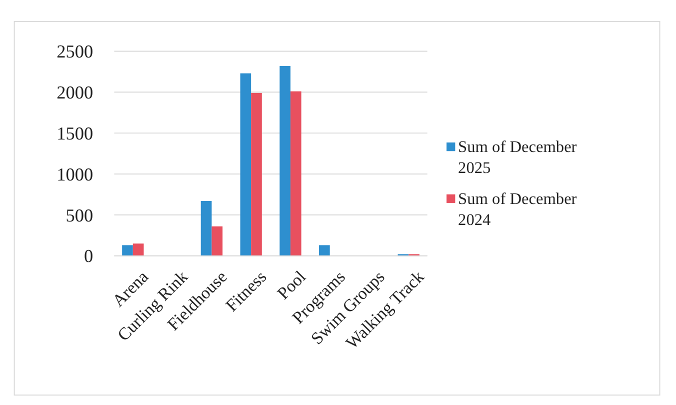 This screenshot has height=405, width=676. I want to click on y-tick-label: 2500, so click(75, 52).